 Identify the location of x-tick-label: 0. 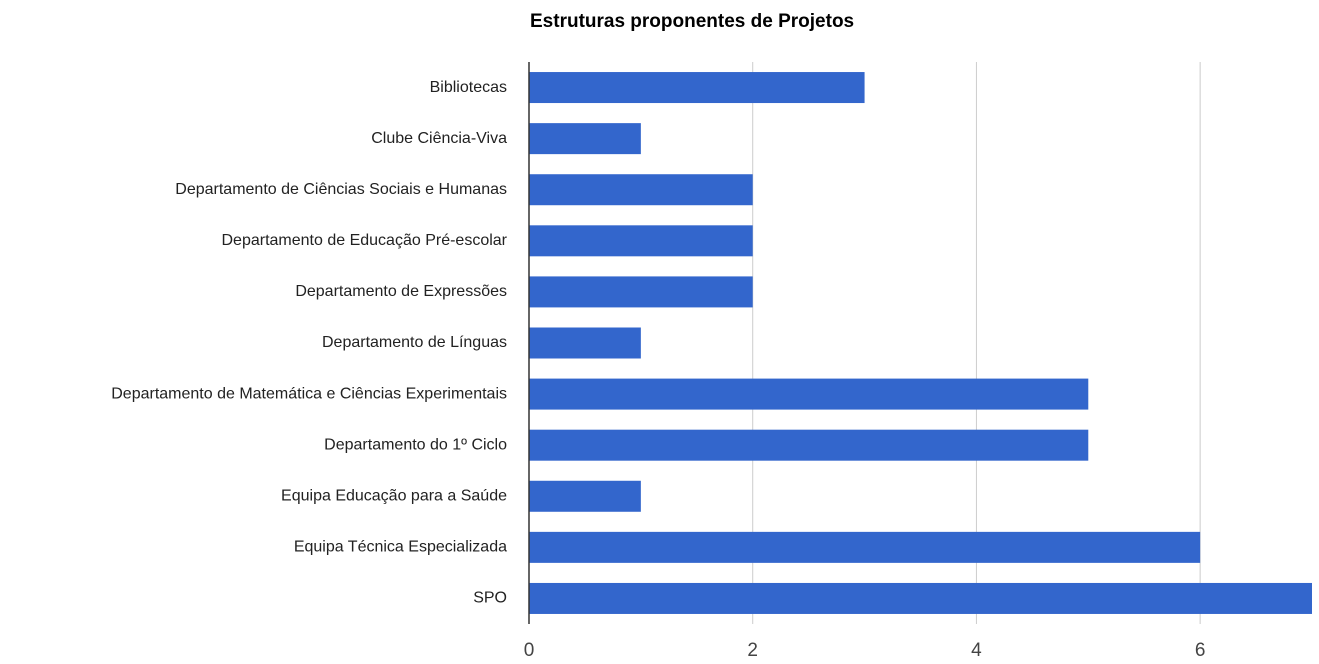
(529, 650).